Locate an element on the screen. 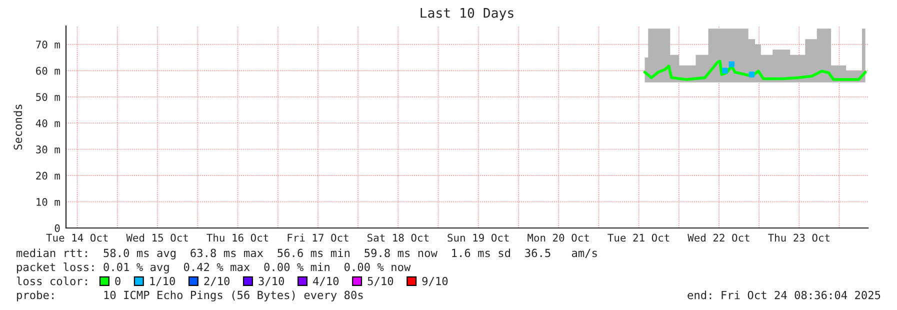 The width and height of the screenshot is (897, 310). x-tick-label: Thu 23 Oct is located at coordinates (799, 238).